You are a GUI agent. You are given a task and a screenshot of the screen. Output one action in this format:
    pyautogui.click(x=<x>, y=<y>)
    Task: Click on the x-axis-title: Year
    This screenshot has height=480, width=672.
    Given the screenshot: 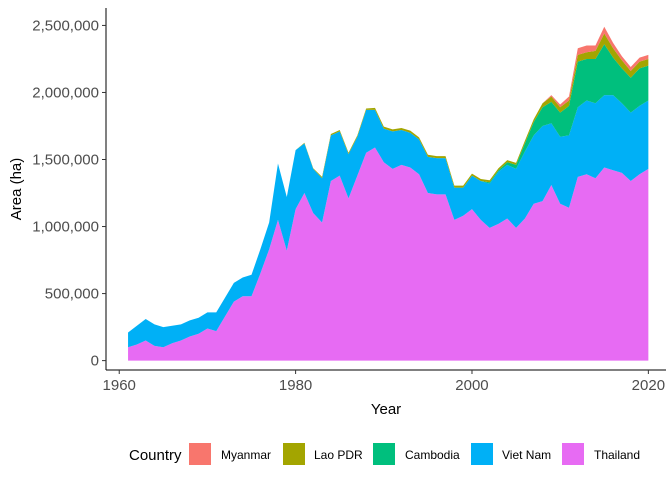 What is the action you would take?
    pyautogui.click(x=386, y=409)
    